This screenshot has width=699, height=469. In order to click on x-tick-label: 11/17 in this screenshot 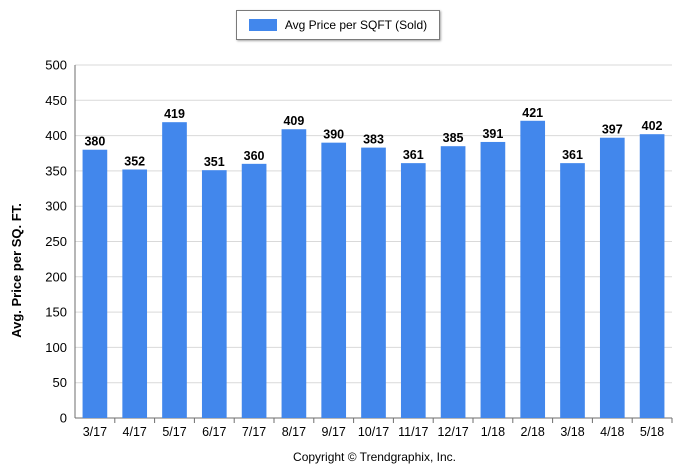, I will do `click(413, 432)`.